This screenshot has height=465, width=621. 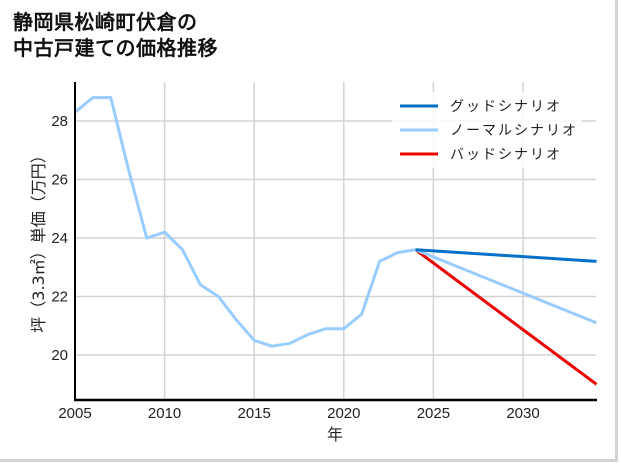 I want to click on x-tick-label: 2020, so click(x=343, y=413).